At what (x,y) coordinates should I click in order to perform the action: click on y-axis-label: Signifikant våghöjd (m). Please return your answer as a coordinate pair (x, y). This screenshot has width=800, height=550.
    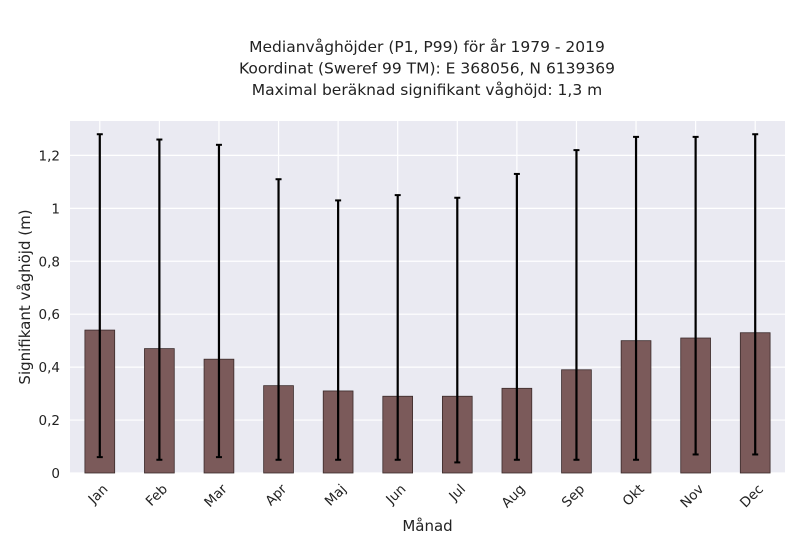
    Looking at the image, I should click on (25, 296).